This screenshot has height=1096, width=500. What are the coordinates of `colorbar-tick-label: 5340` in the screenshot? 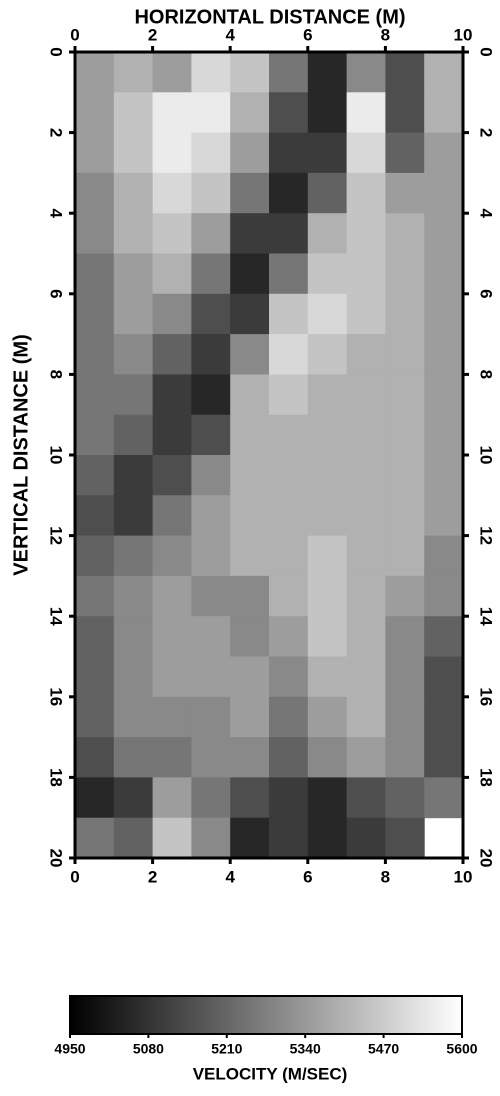 It's located at (305, 1049).